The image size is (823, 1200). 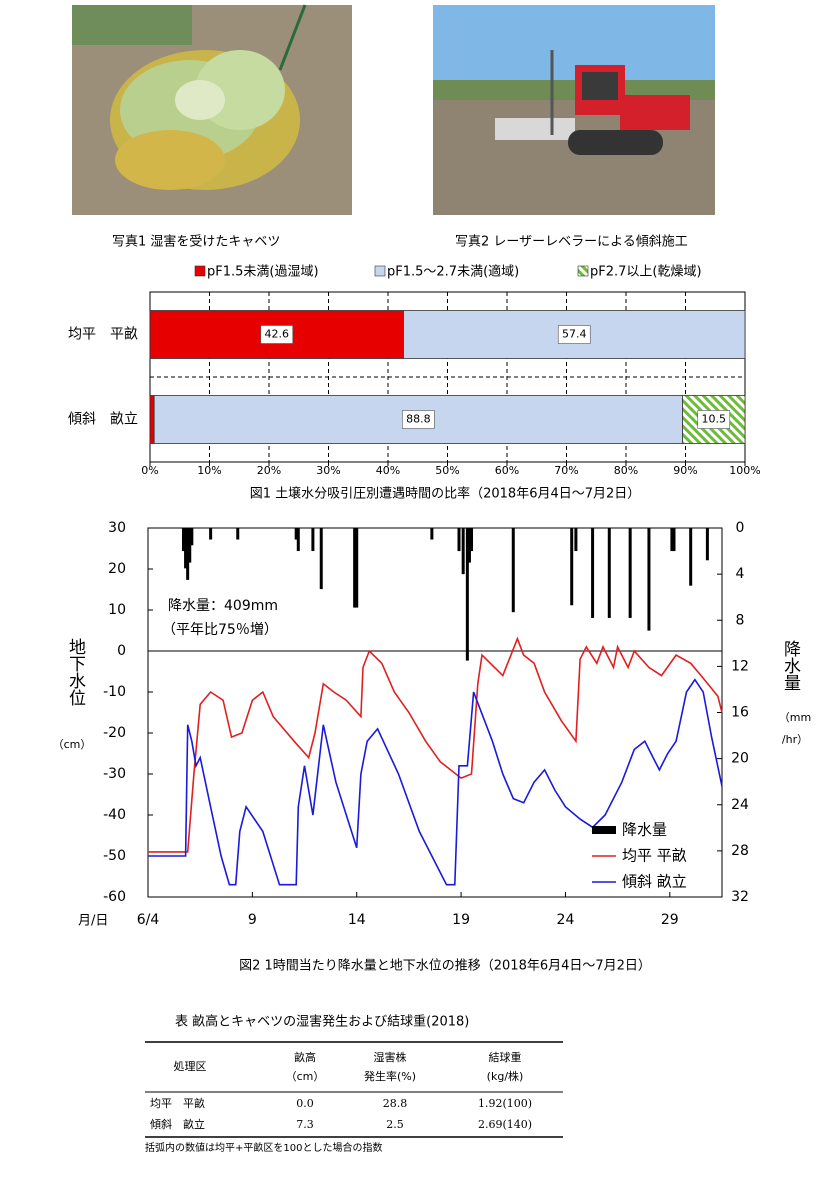 What do you see at coordinates (322, 1022) in the screenshot?
I see `table-caption: 表 畝高とキャベツの湿害発生および結球重(2018)` at bounding box center [322, 1022].